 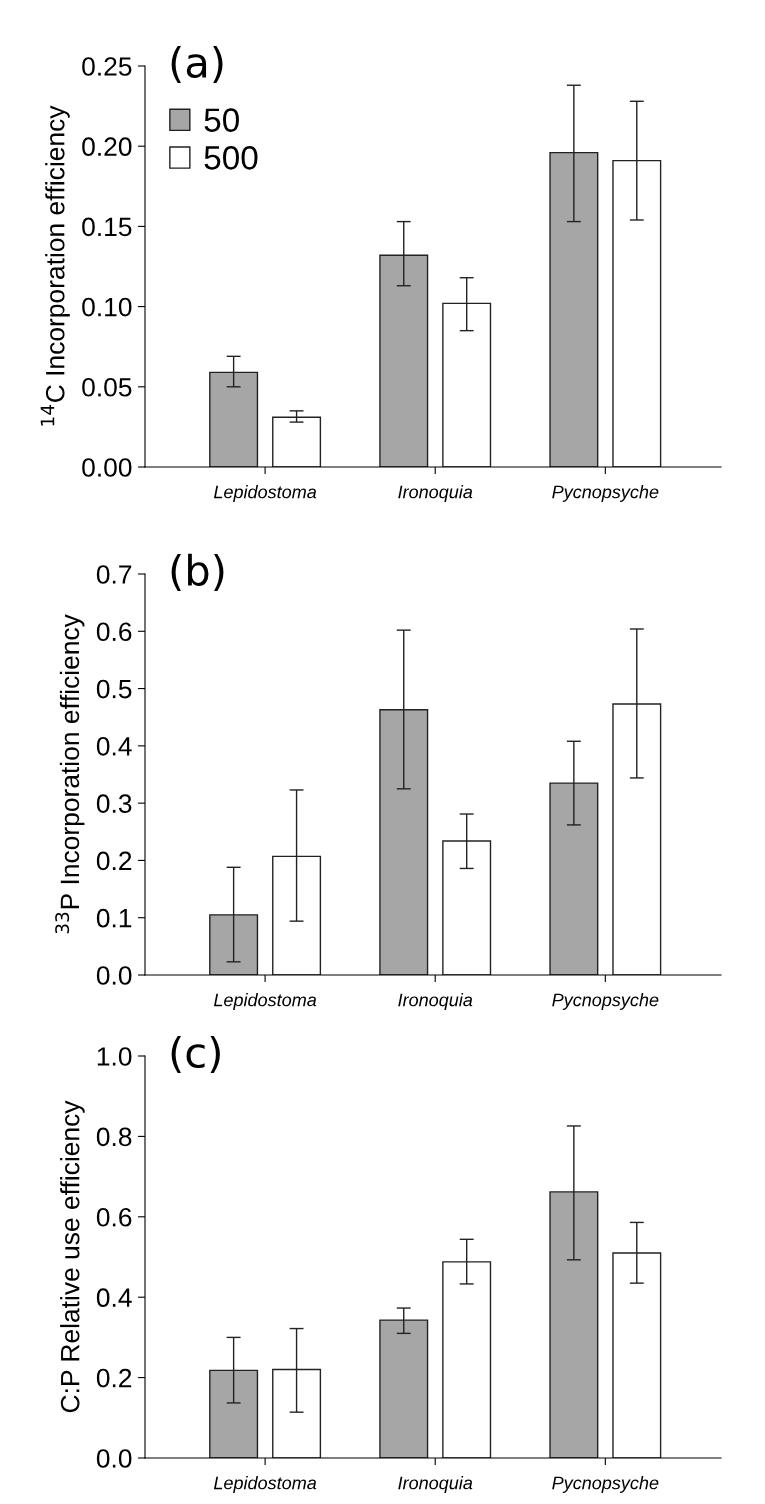 What do you see at coordinates (114, 1056) in the screenshot?
I see `y-tick-label: 1.0` at bounding box center [114, 1056].